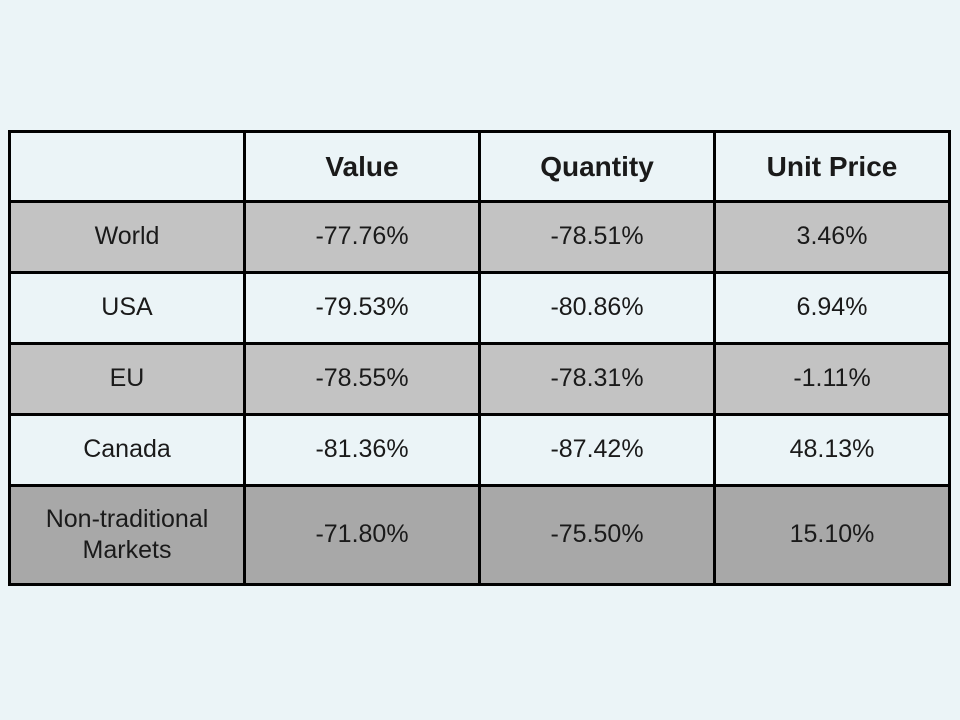 Image resolution: width=960 pixels, height=720 pixels. Describe the element at coordinates (597, 450) in the screenshot. I see `canada-quantity-cell: -87.42%` at that location.